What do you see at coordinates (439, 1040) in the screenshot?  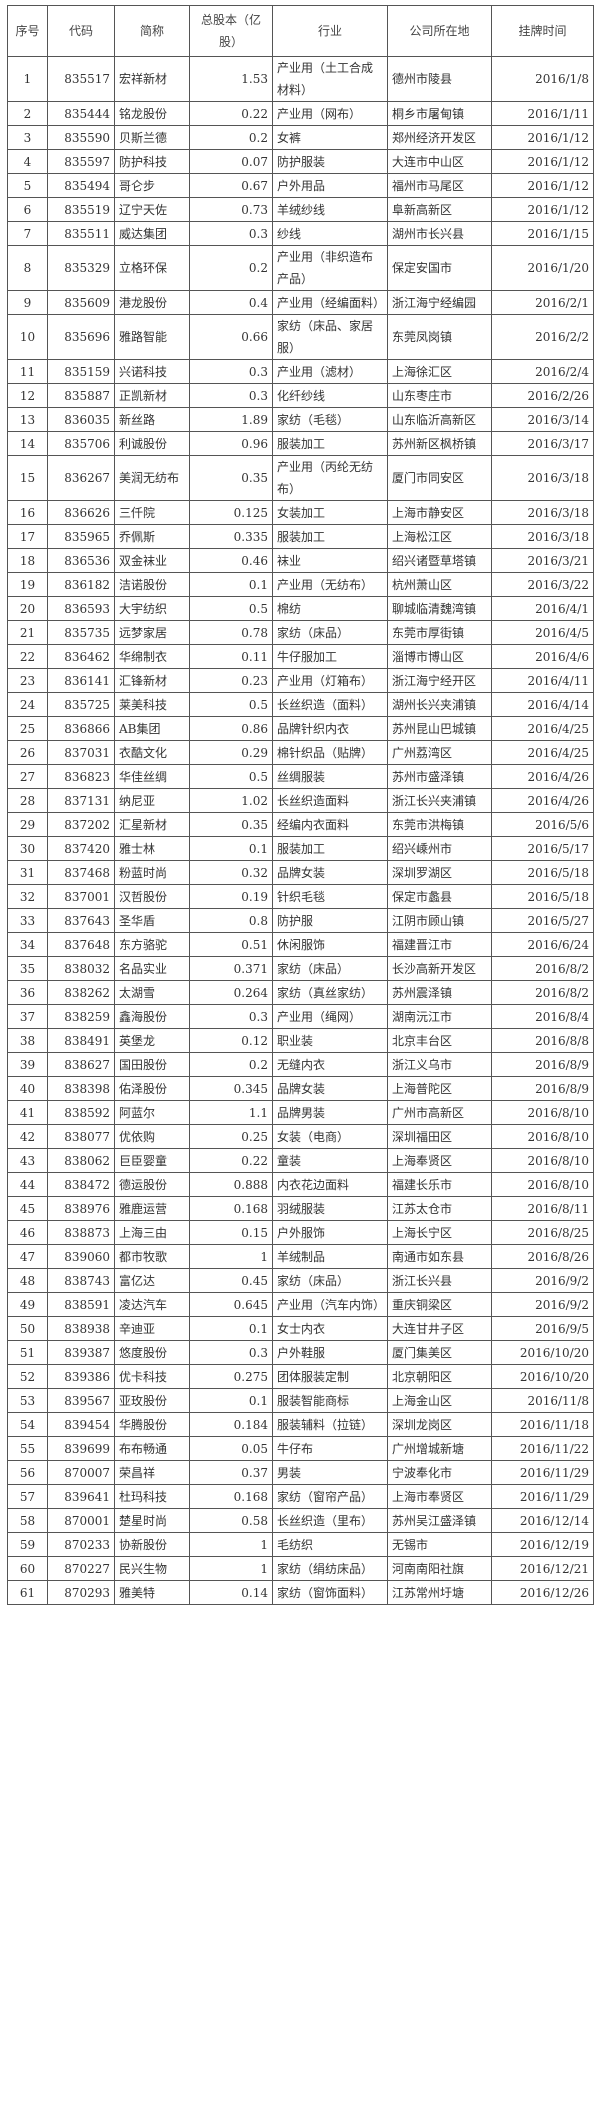 I see `cell-location: 北京丰台区` at bounding box center [439, 1040].